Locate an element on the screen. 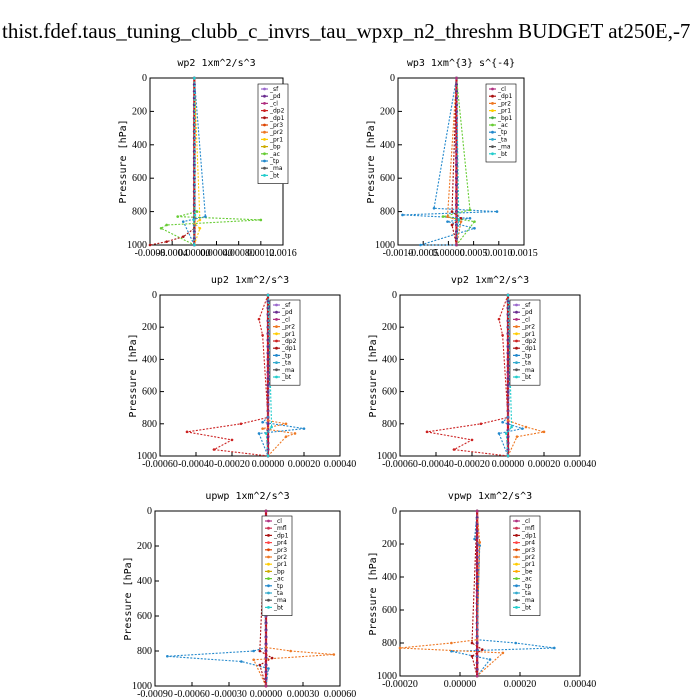 The image size is (700, 700). y-tick-label: 600 is located at coordinates (149, 392).